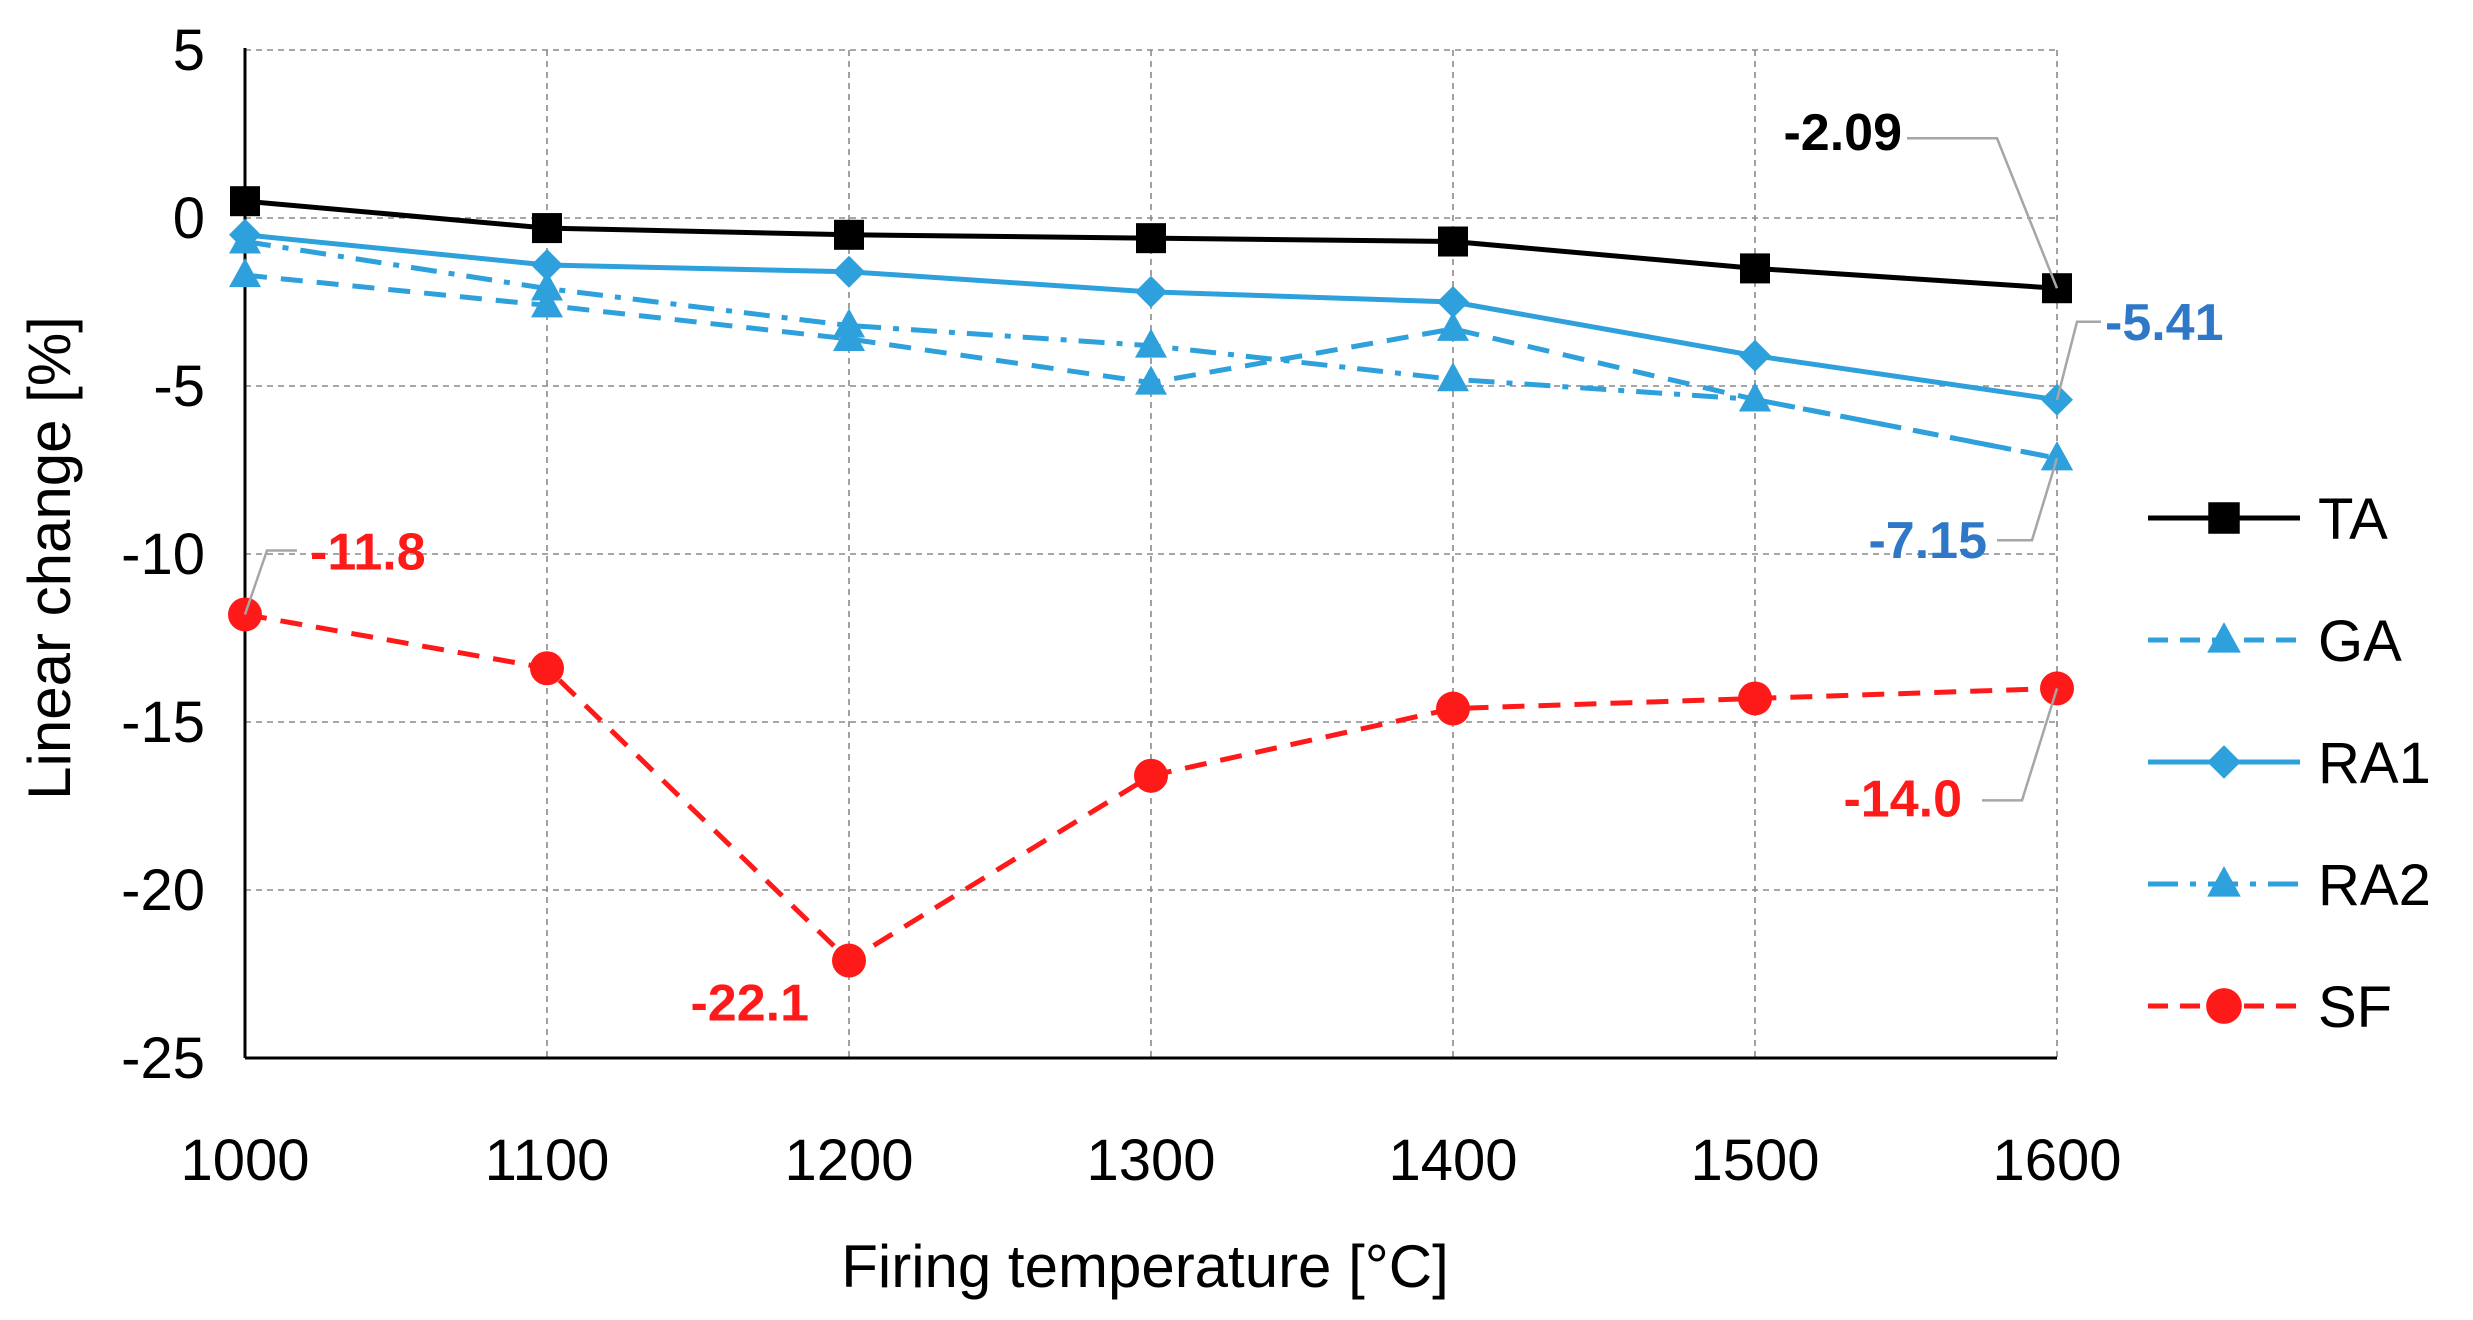 The height and width of the screenshot is (1320, 2473). I want to click on data-label-sf: -14.0, so click(1902, 799).